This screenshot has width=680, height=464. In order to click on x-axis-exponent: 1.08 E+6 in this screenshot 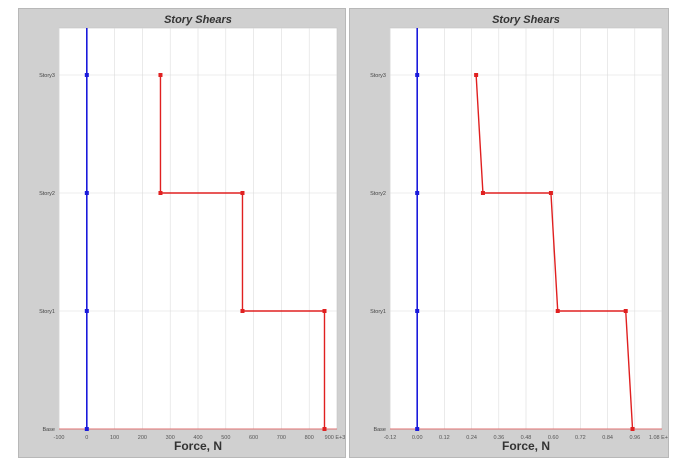, I will do `click(658, 438)`.